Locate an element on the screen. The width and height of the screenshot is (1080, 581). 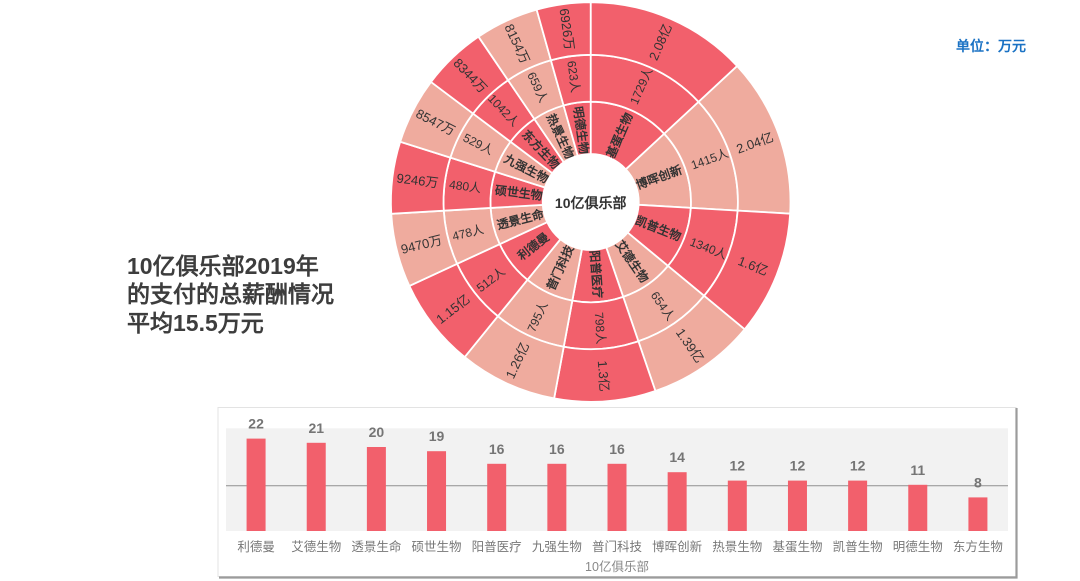
svg-text: 8 is located at coordinates (978, 482).